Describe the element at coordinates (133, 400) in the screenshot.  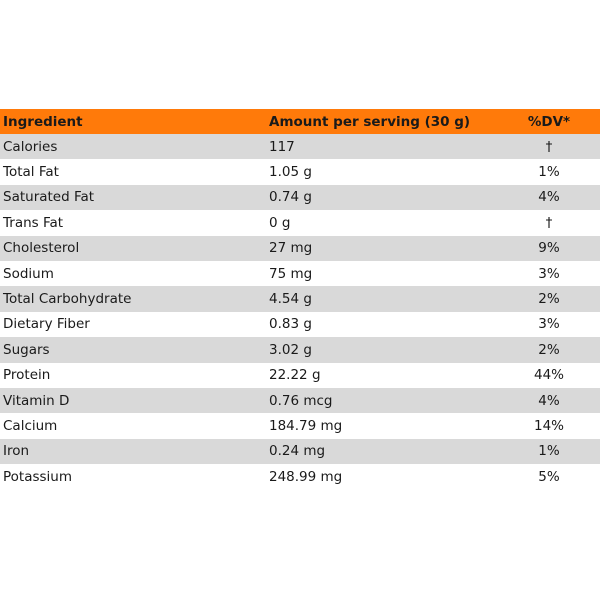
I see `row-ingredient: Vitamin D` at that location.